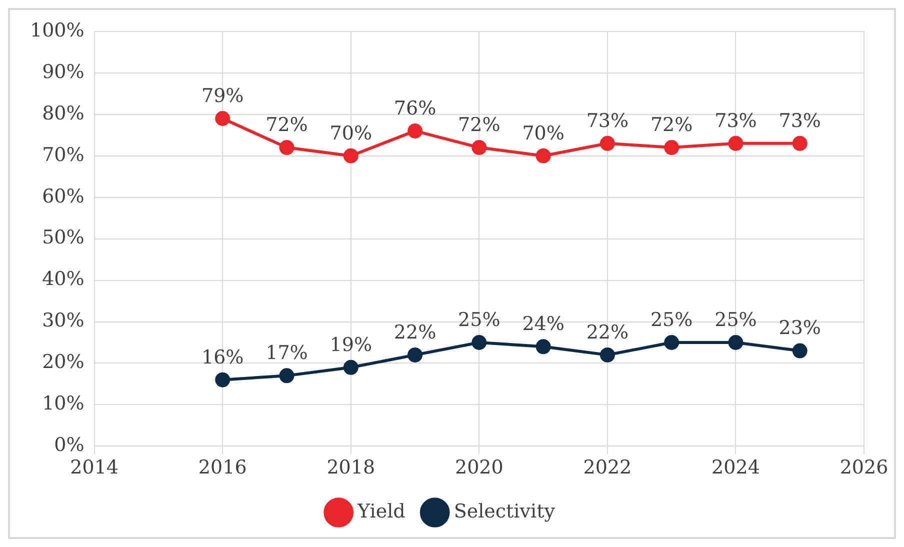  I want to click on y-tick-label: 40%, so click(63, 279).